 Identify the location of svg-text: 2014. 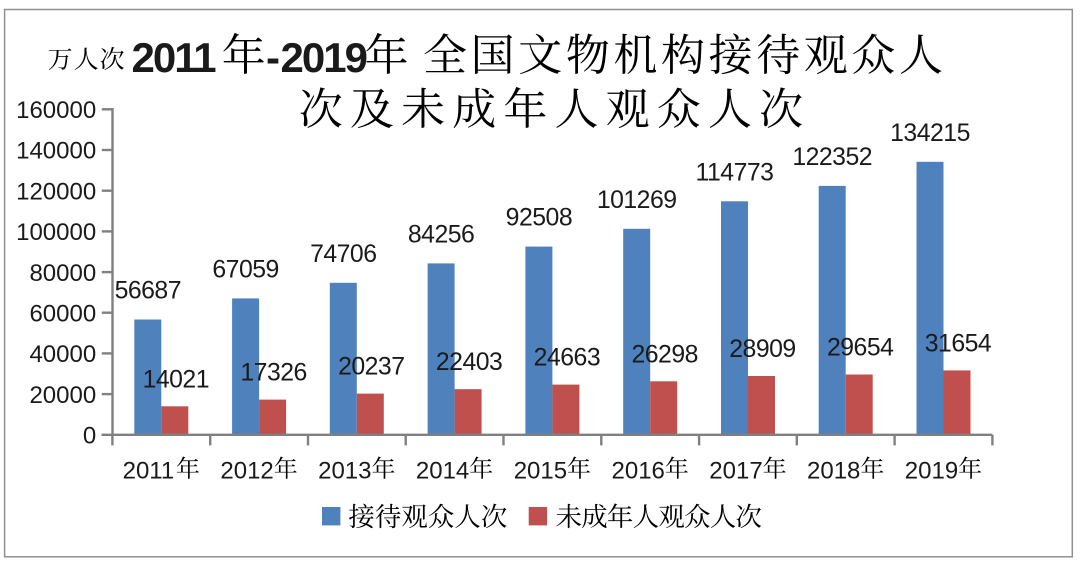
(442, 471).